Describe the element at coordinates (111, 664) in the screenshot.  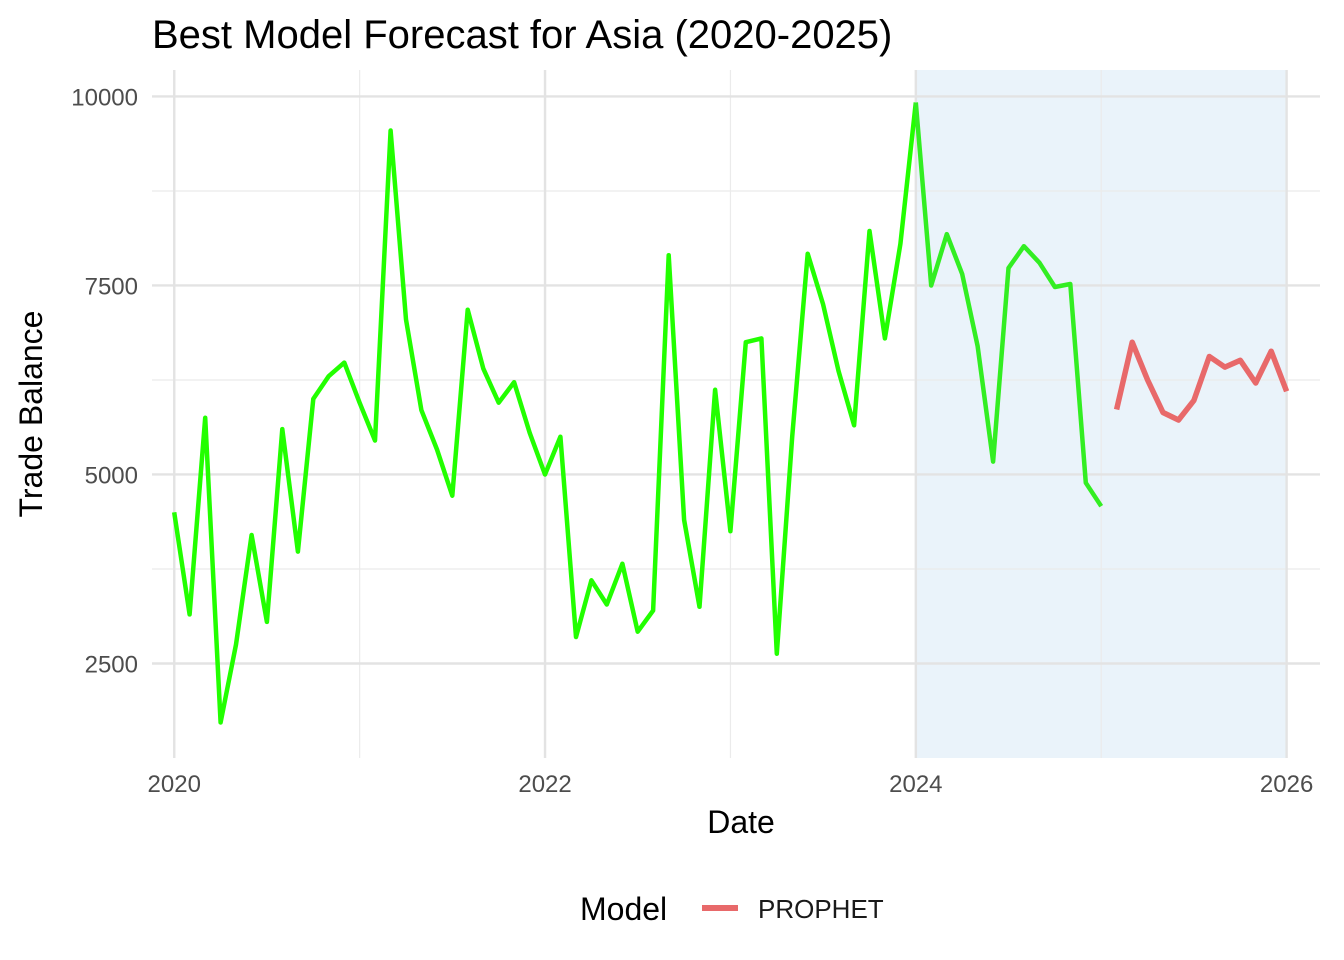
I see `y-tick-label: 2500` at that location.